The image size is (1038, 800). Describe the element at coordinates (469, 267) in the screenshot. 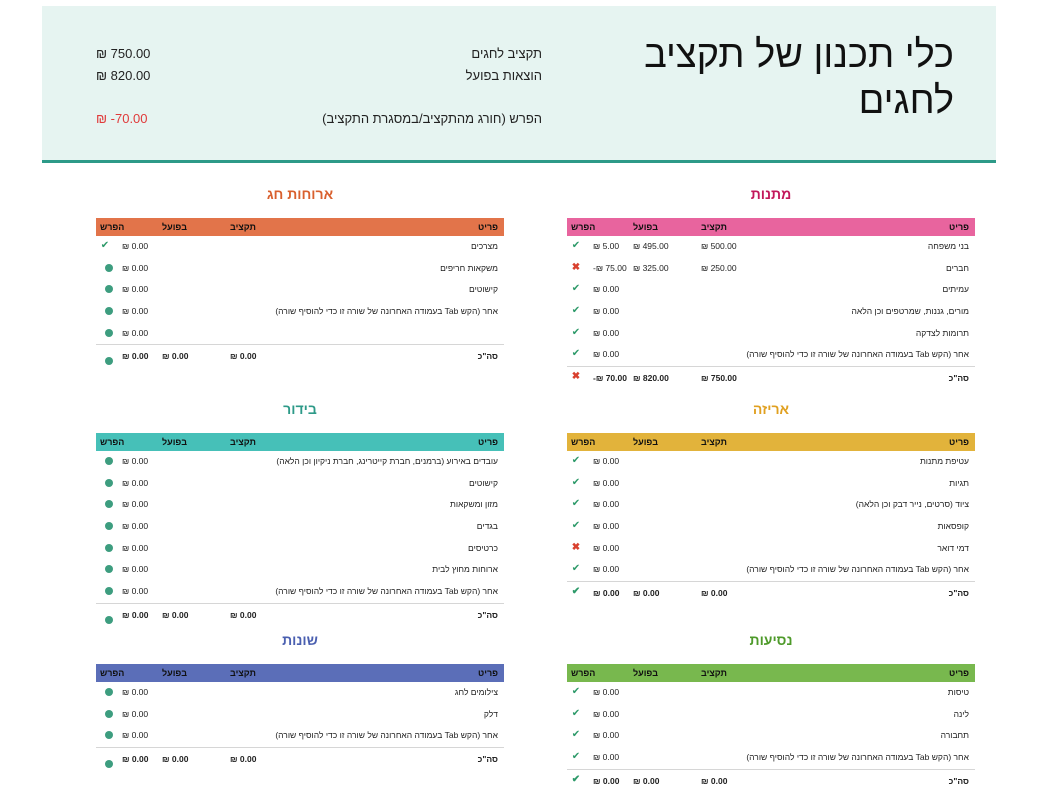

I see `row-item-label: משקאות חריפים` at that location.